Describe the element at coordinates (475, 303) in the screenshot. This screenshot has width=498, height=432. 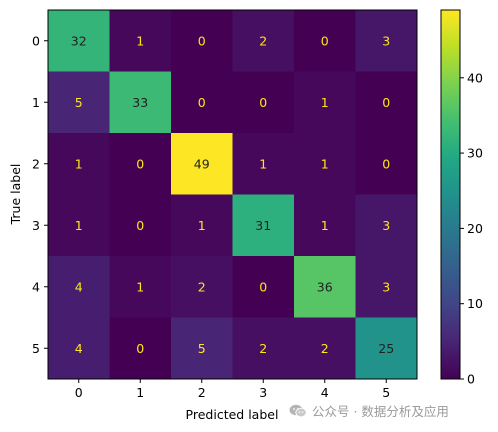
I see `colorbar-tick-label: 10` at that location.